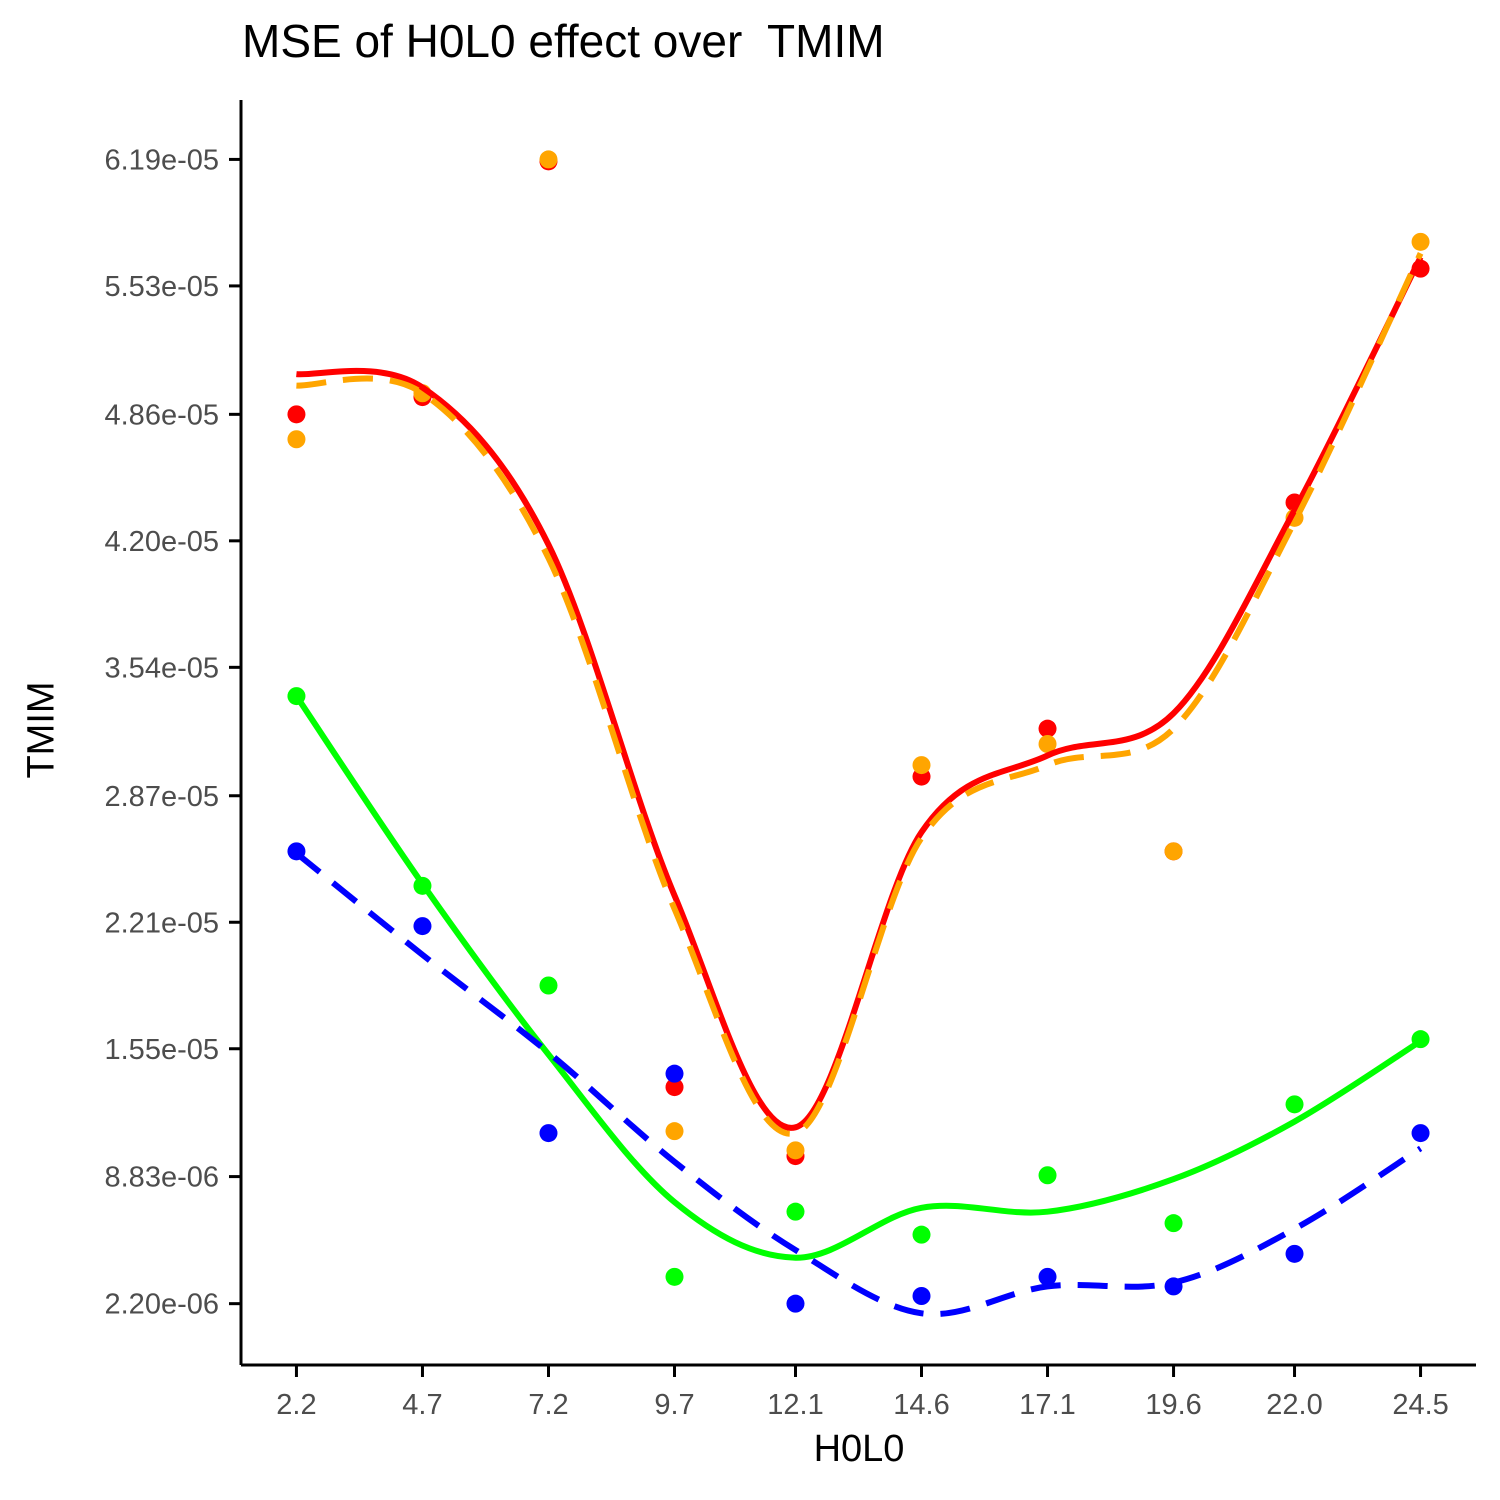 The image size is (1500, 1500). I want to click on y-tick-label: 1.55e-05, so click(162, 1050).